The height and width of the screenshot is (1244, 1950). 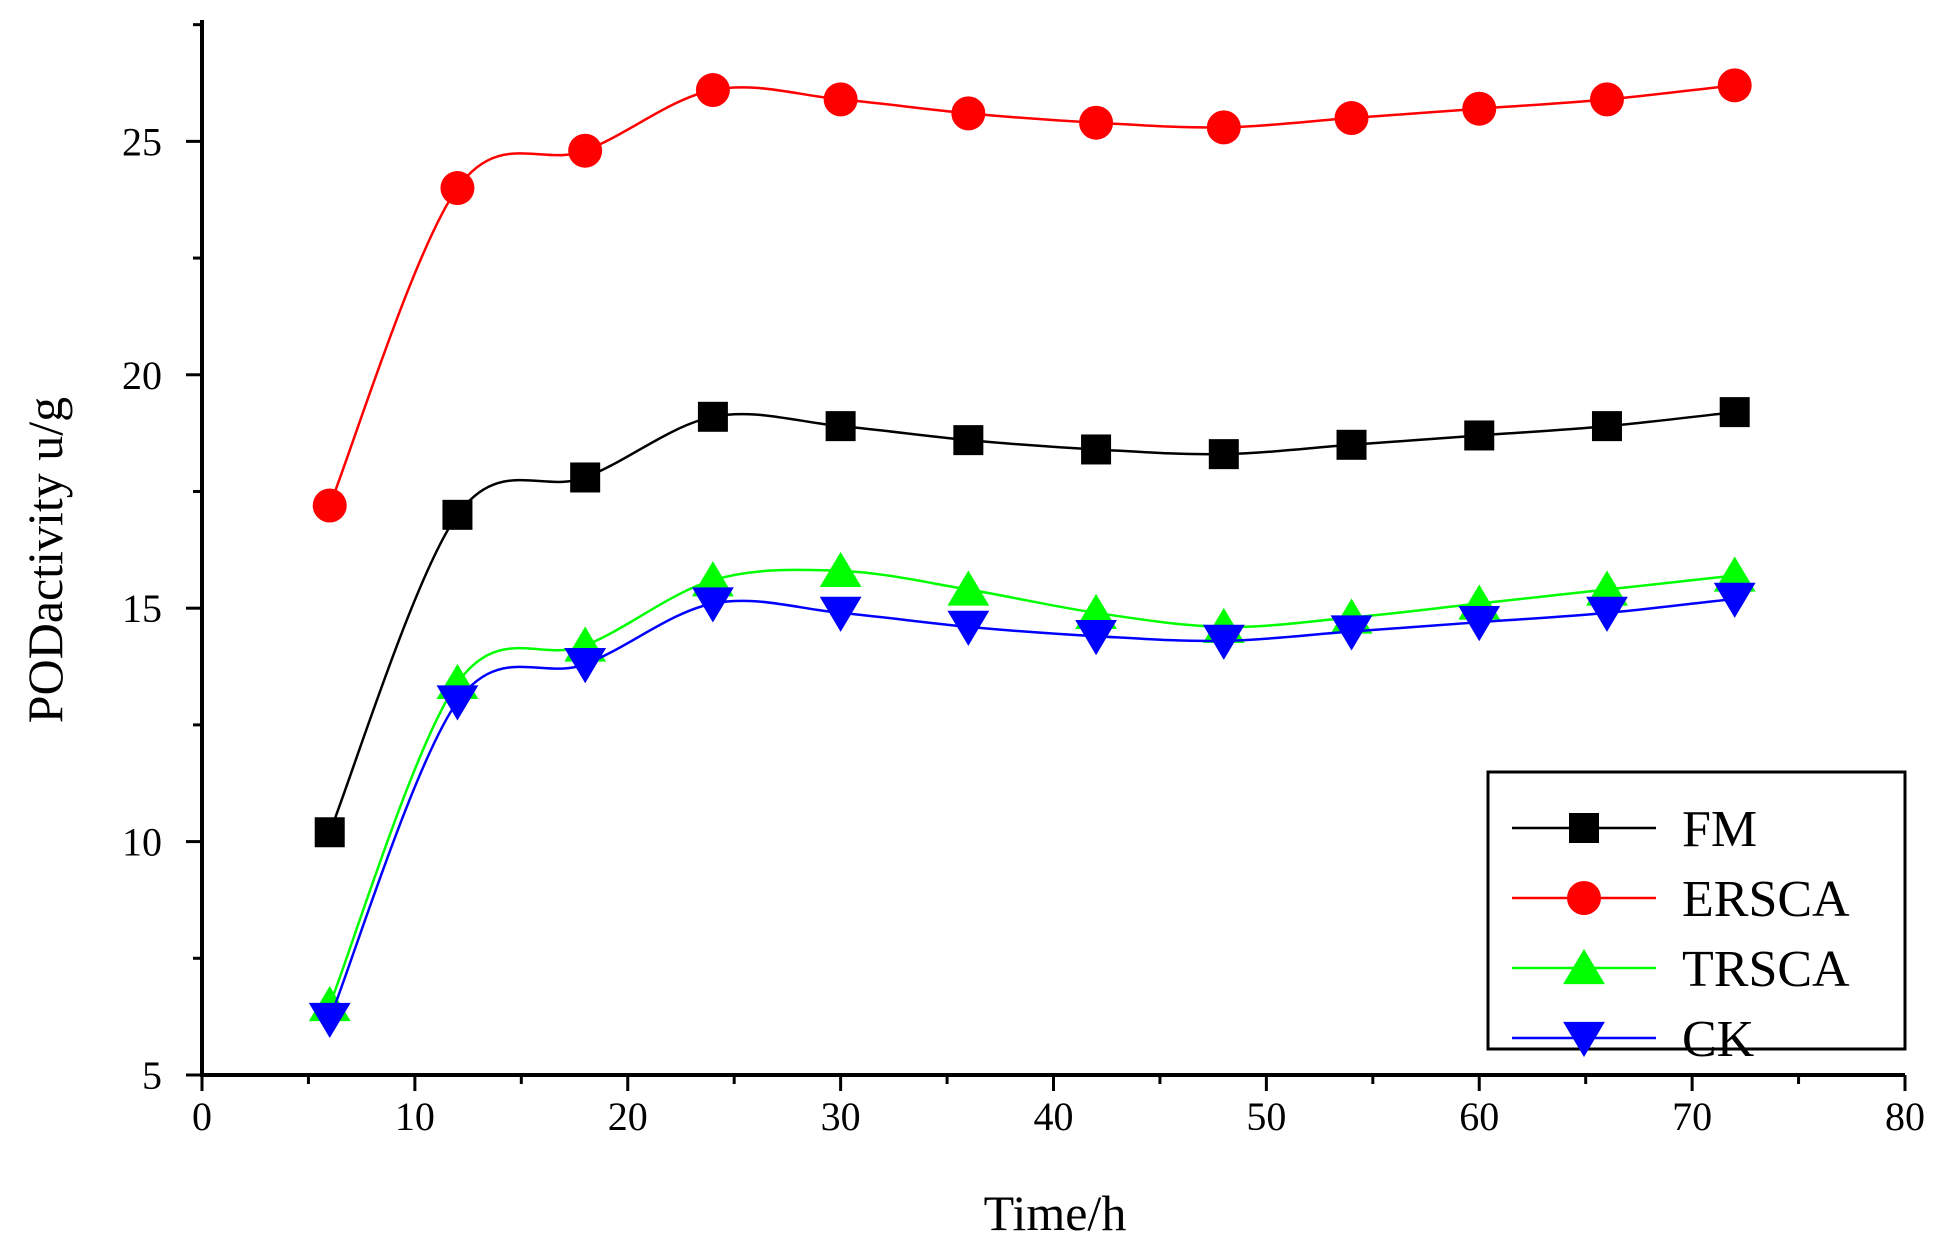 What do you see at coordinates (1634, 829) in the screenshot?
I see `legend-item-fm: FM` at bounding box center [1634, 829].